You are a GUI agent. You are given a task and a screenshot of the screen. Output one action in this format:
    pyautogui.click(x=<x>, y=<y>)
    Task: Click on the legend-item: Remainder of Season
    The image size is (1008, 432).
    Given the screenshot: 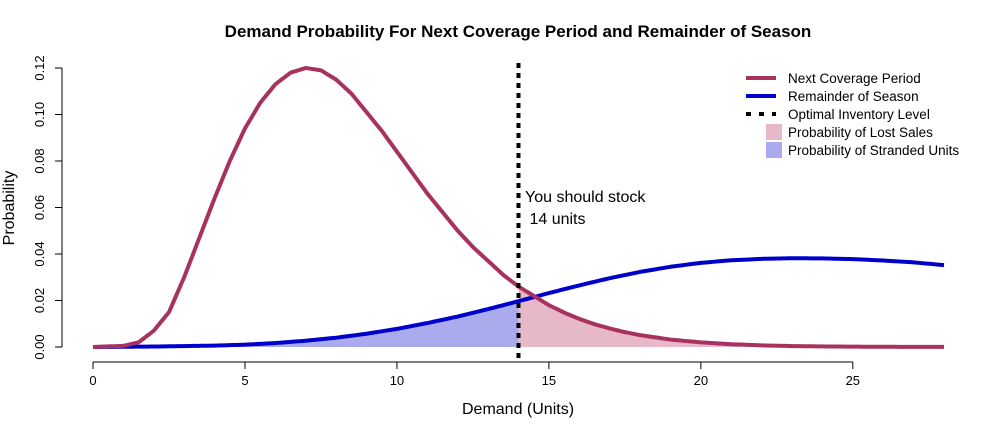 What is the action you would take?
    pyautogui.click(x=832, y=96)
    